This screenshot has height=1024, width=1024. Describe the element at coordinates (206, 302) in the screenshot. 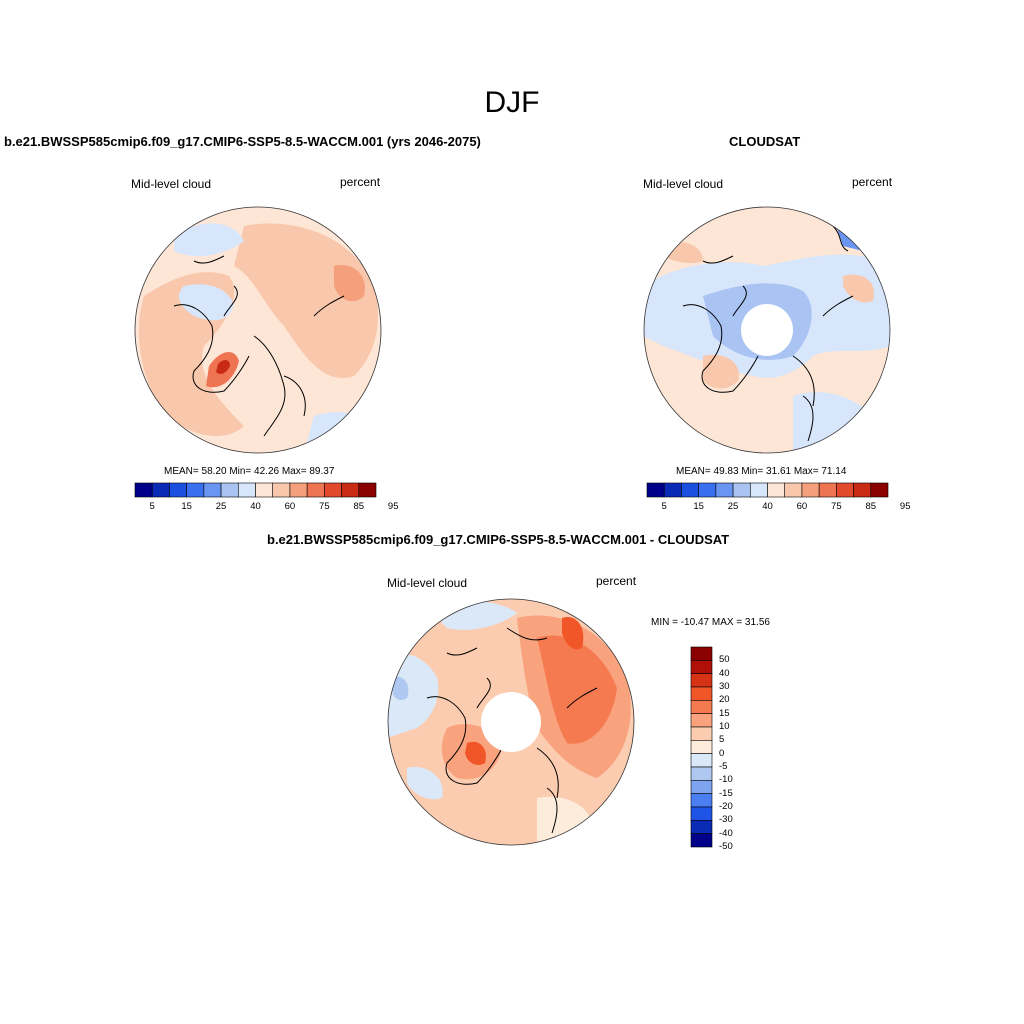

I see `panel1-field-low` at that location.